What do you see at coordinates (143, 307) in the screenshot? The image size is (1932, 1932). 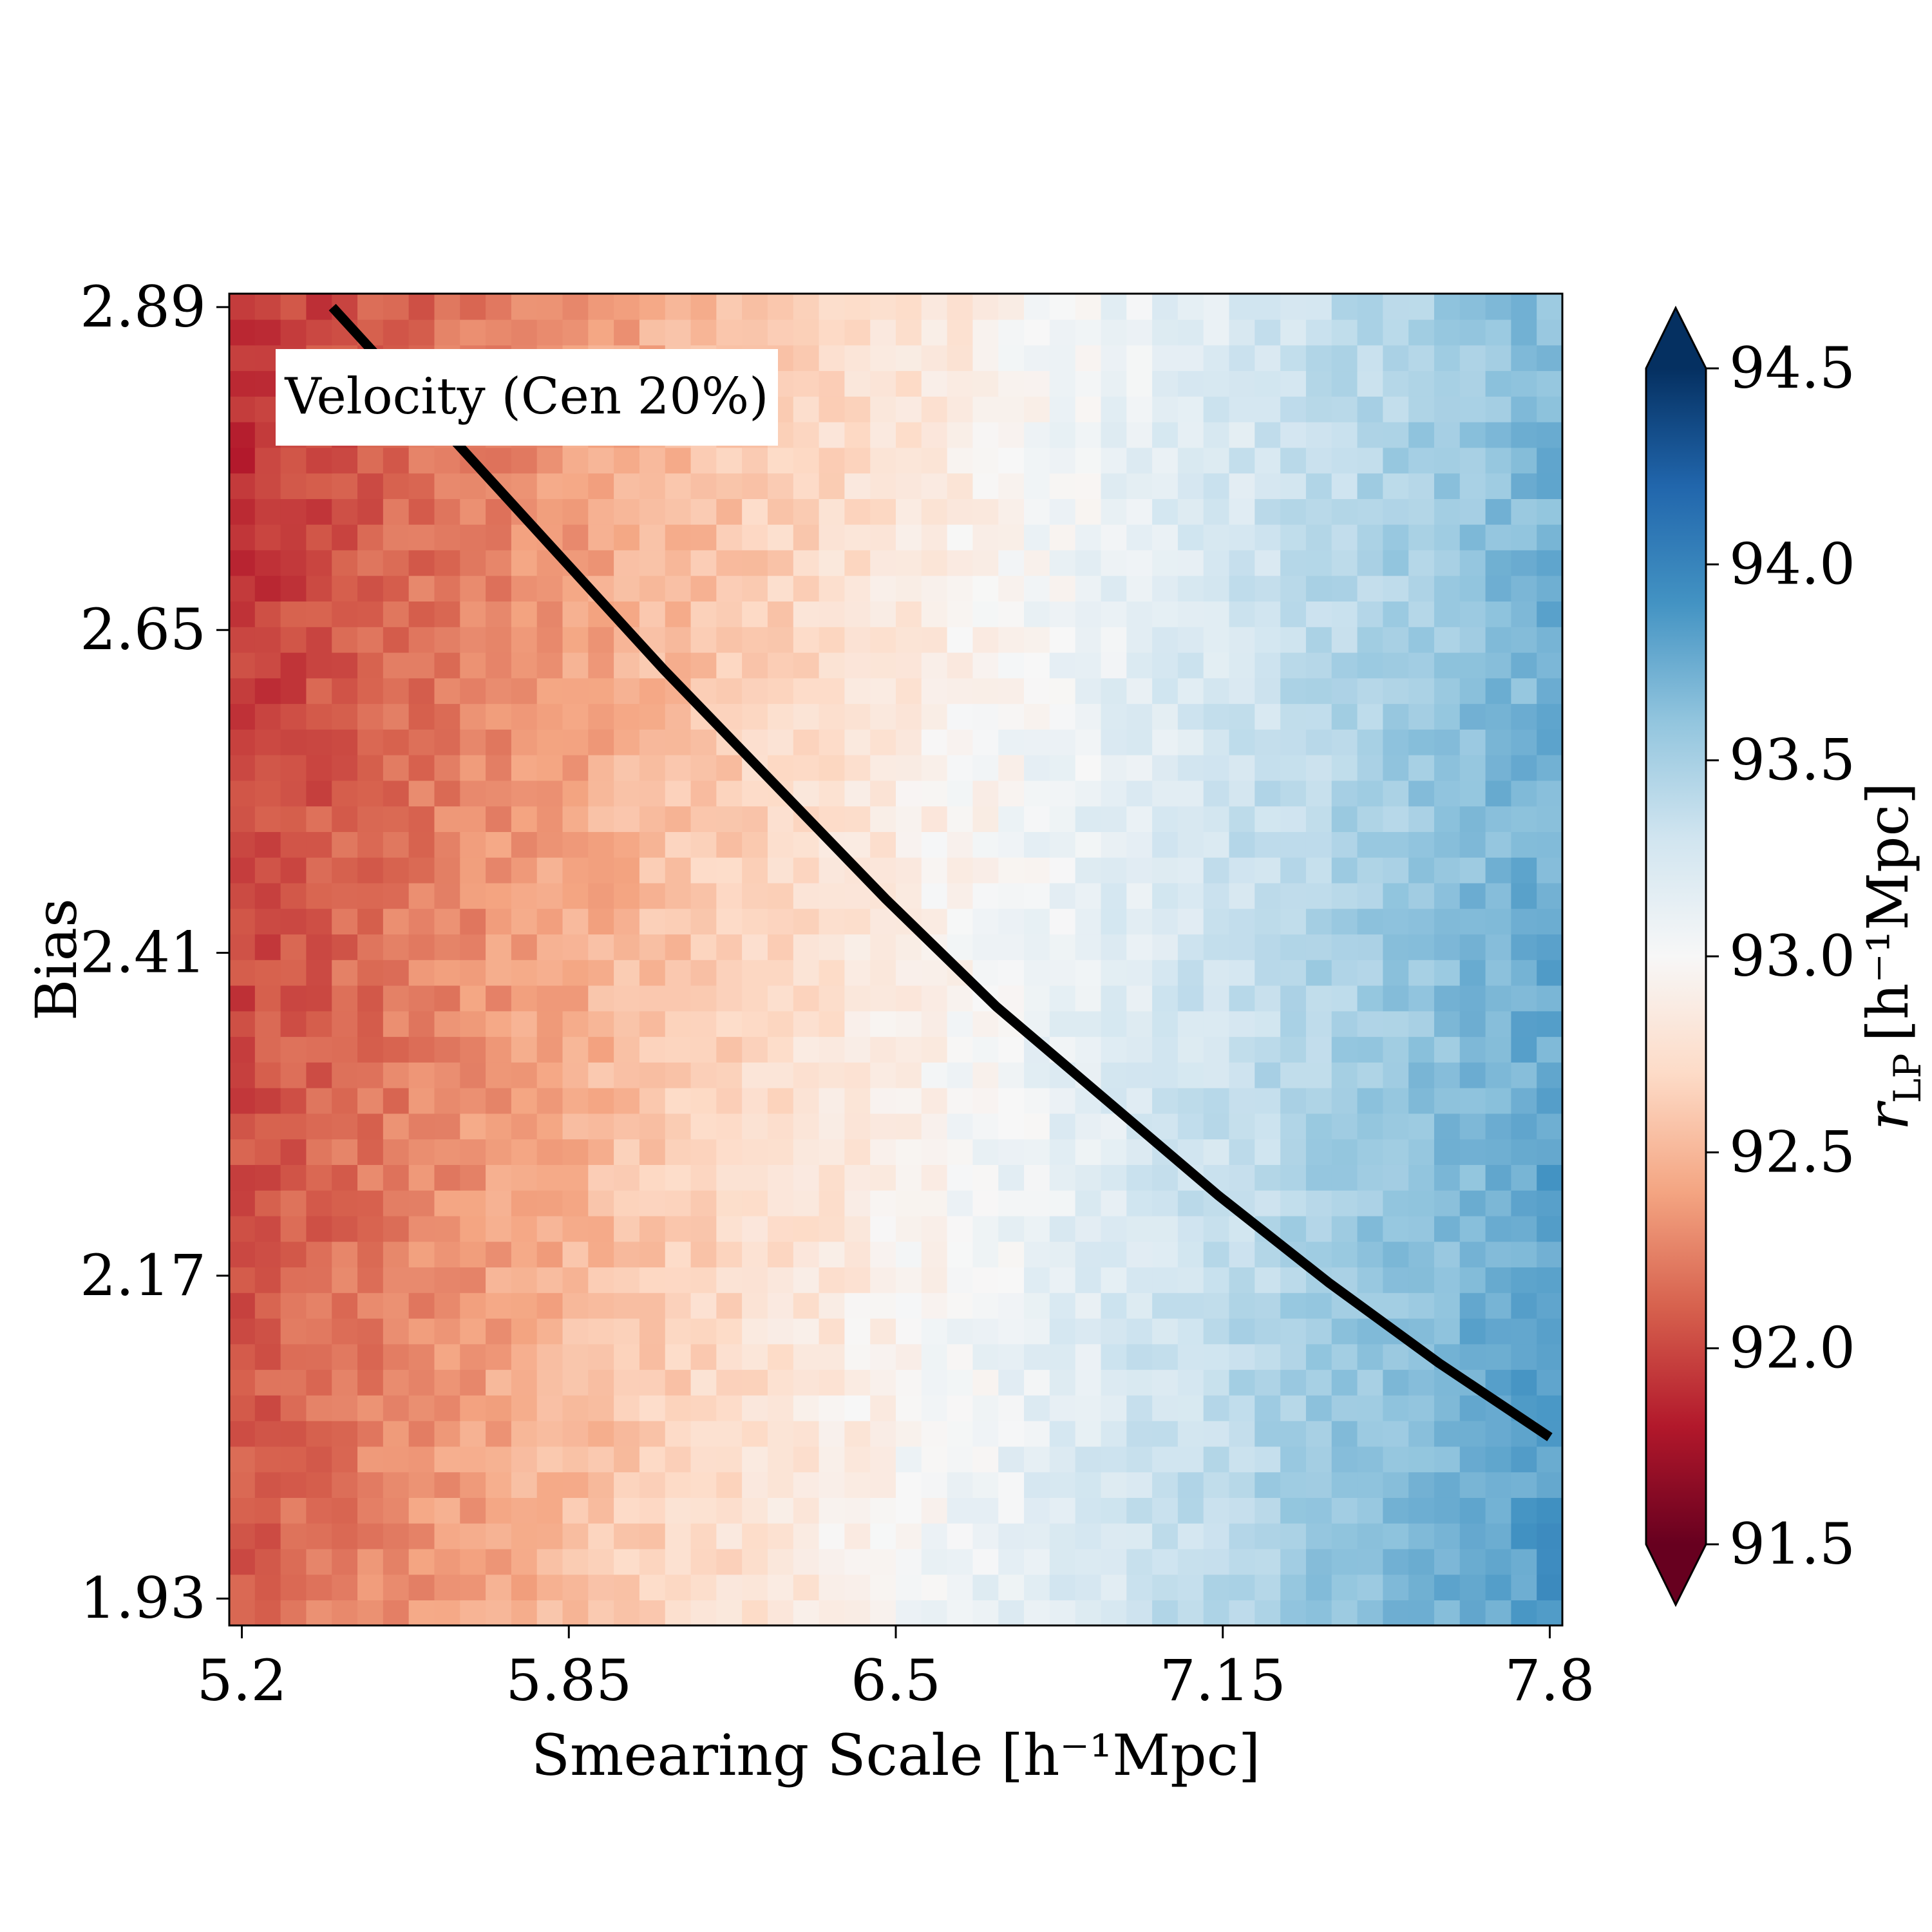 I see `y-tick-label: 2.89` at bounding box center [143, 307].